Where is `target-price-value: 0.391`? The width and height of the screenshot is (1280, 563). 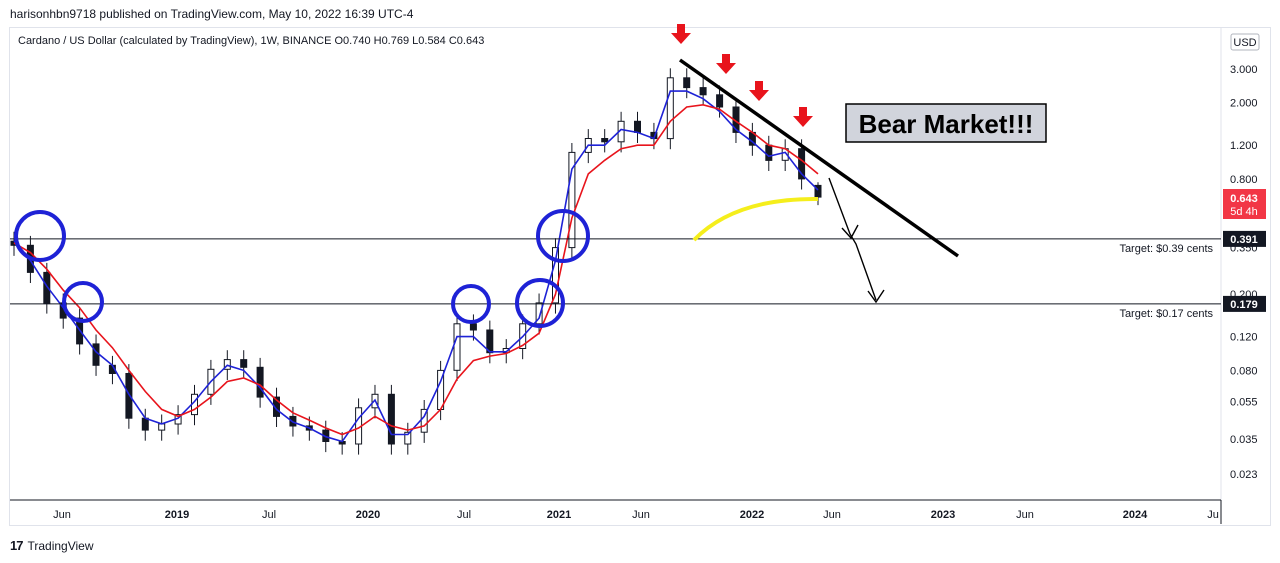 target-price-value: 0.391 is located at coordinates (1244, 240).